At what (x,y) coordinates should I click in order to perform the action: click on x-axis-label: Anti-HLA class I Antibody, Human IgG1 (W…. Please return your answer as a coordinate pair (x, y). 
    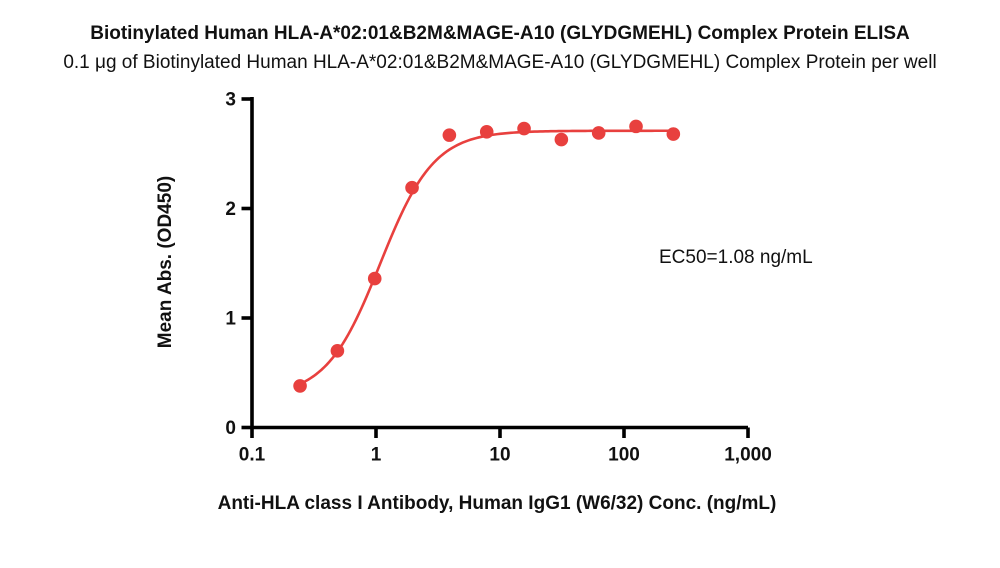
    Looking at the image, I should click on (497, 503).